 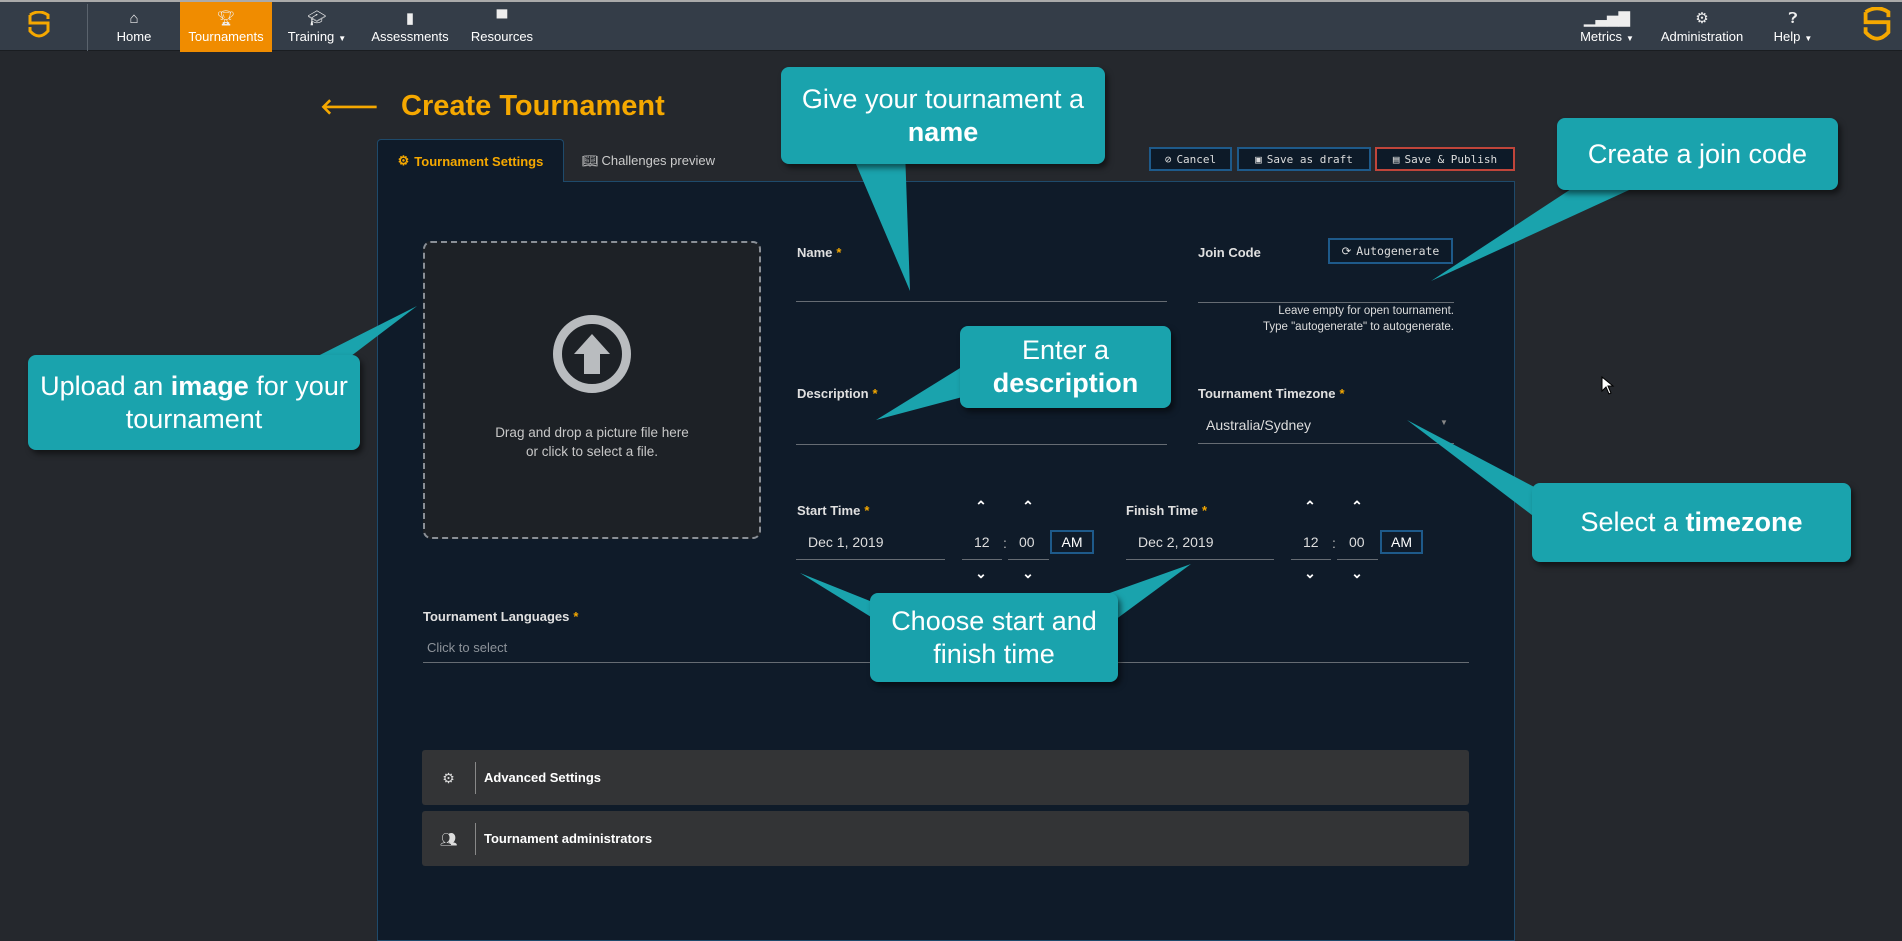 What do you see at coordinates (449, 777) in the screenshot?
I see `gears-icon: ⚙` at bounding box center [449, 777].